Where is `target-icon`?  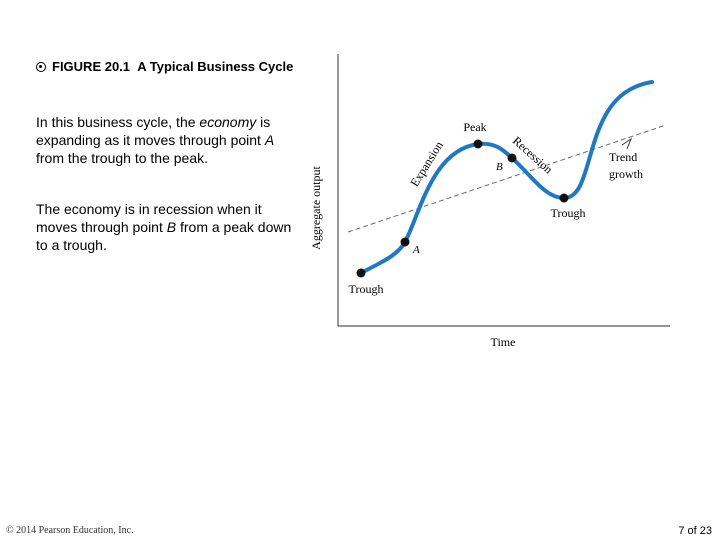 target-icon is located at coordinates (41, 67).